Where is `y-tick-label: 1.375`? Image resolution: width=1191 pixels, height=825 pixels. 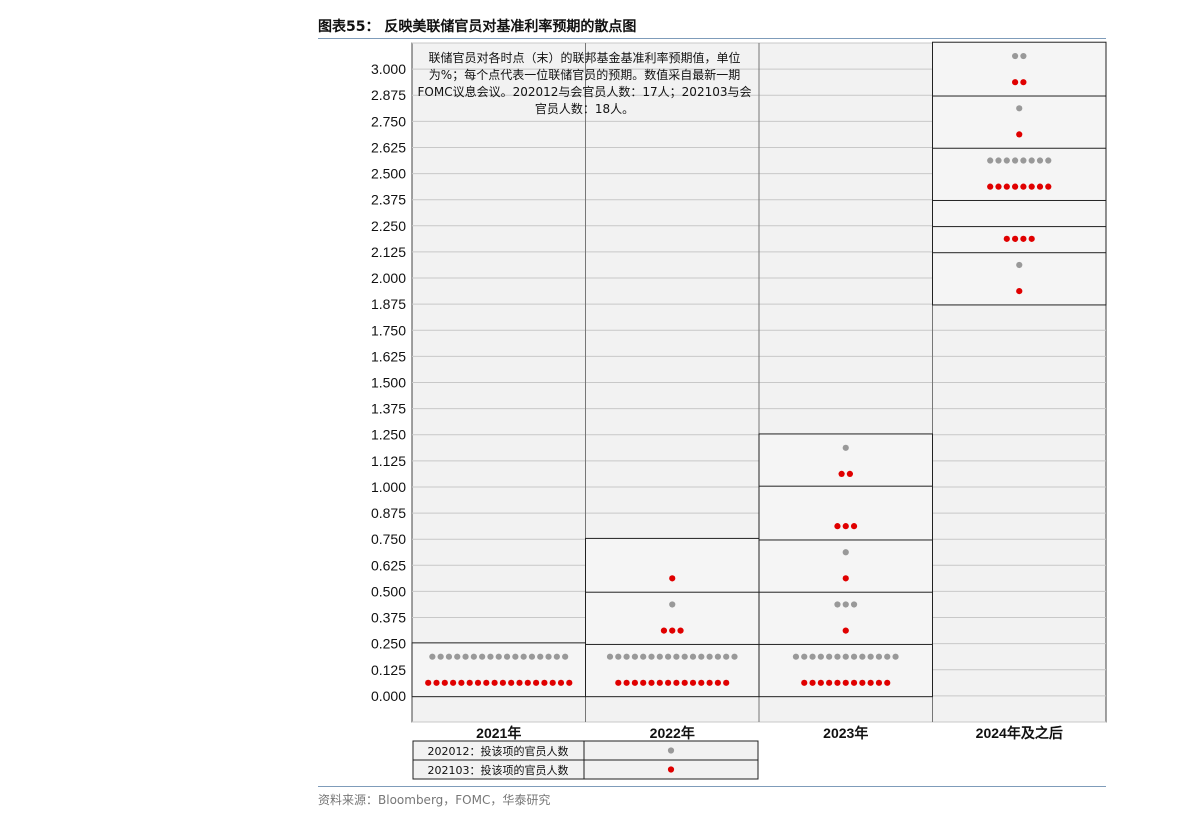 y-tick-label: 1.375 is located at coordinates (388, 409).